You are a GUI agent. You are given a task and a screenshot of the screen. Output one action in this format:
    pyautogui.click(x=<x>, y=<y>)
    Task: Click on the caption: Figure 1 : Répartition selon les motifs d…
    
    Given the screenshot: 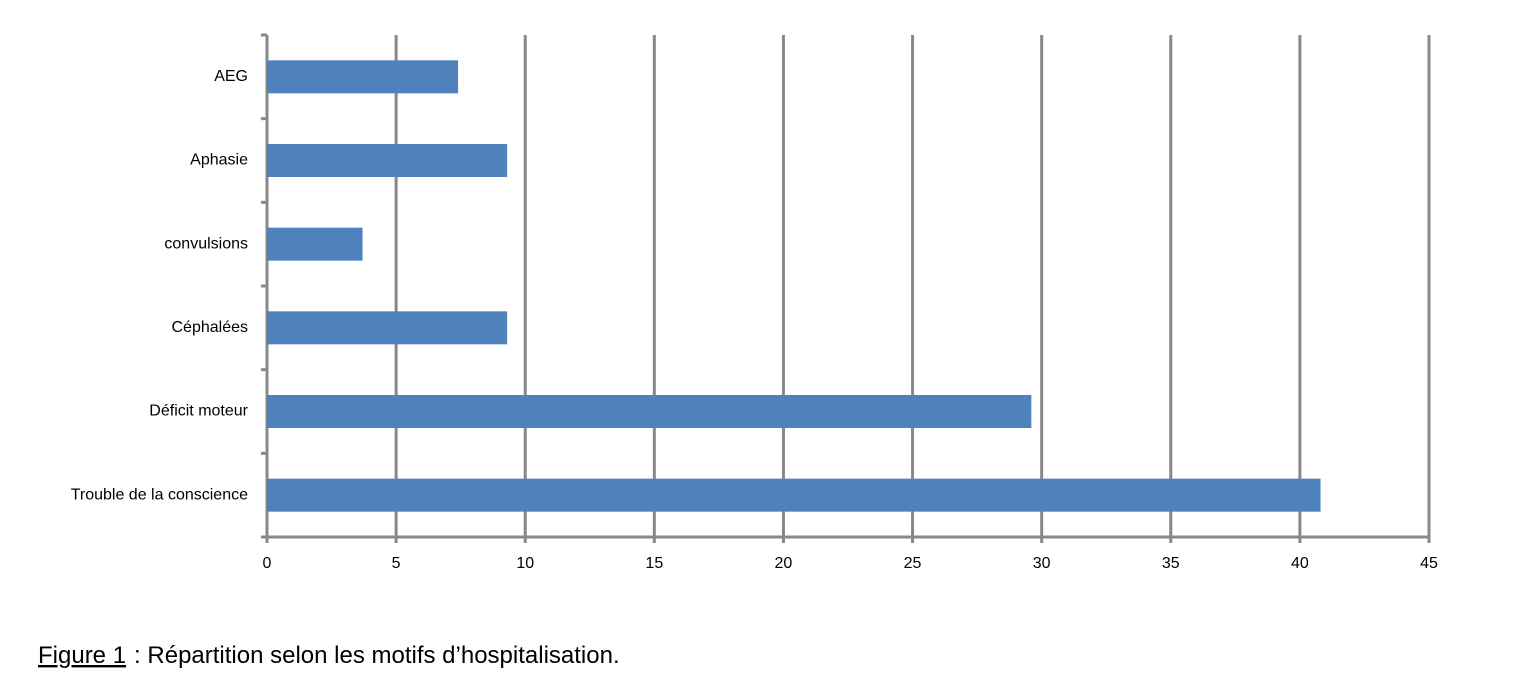 What is the action you would take?
    pyautogui.click(x=329, y=655)
    